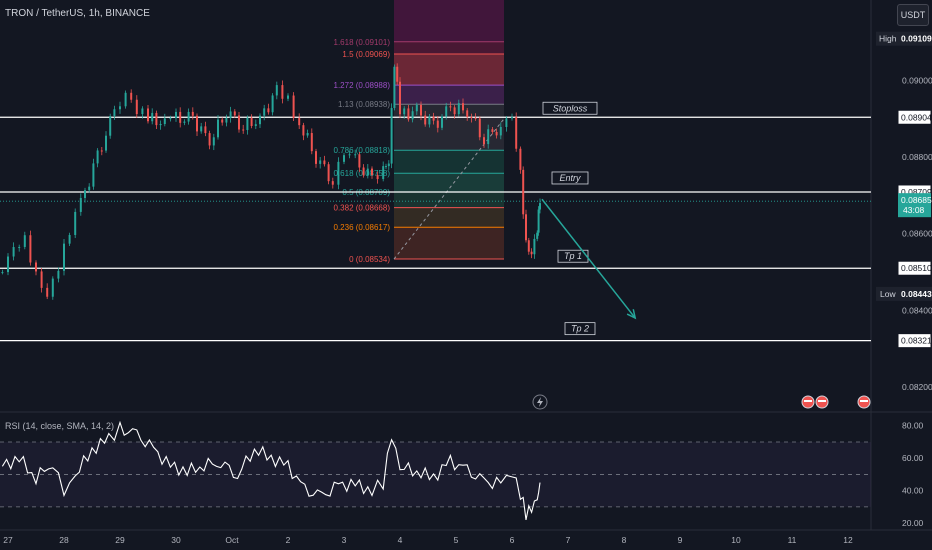  Describe the element at coordinates (64, 540) in the screenshot. I see `time-tick-label: 28` at that location.